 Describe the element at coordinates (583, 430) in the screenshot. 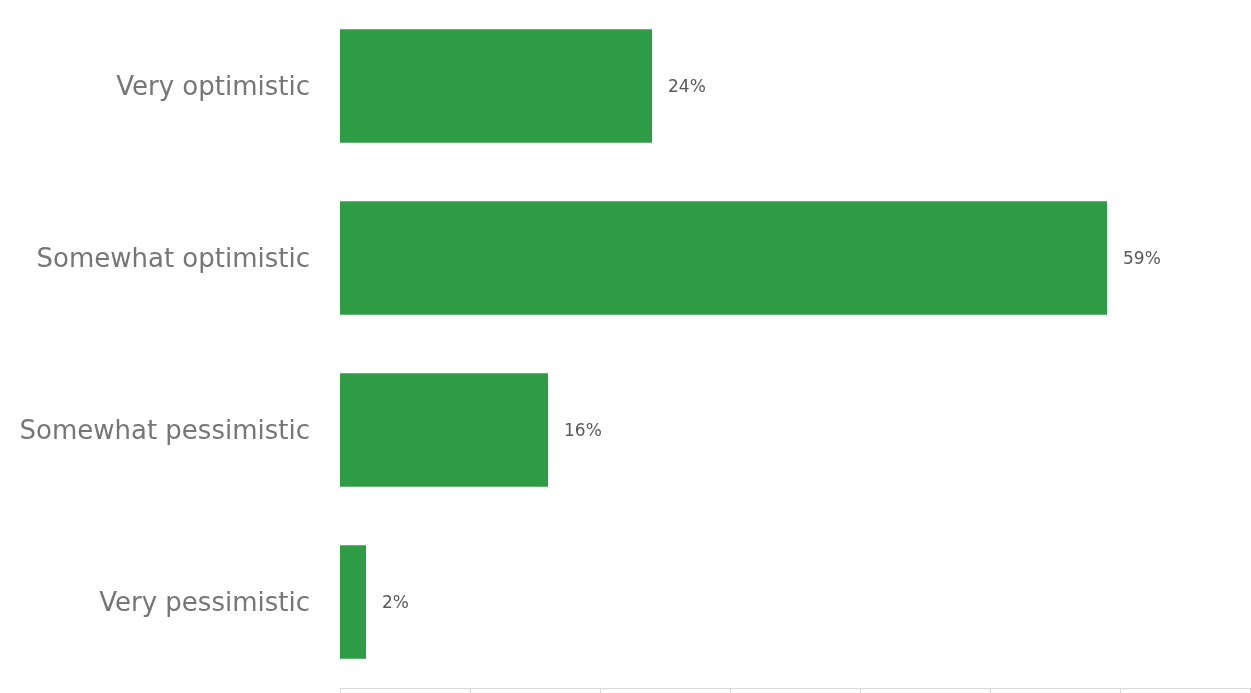

I see `data-label: 16%` at that location.